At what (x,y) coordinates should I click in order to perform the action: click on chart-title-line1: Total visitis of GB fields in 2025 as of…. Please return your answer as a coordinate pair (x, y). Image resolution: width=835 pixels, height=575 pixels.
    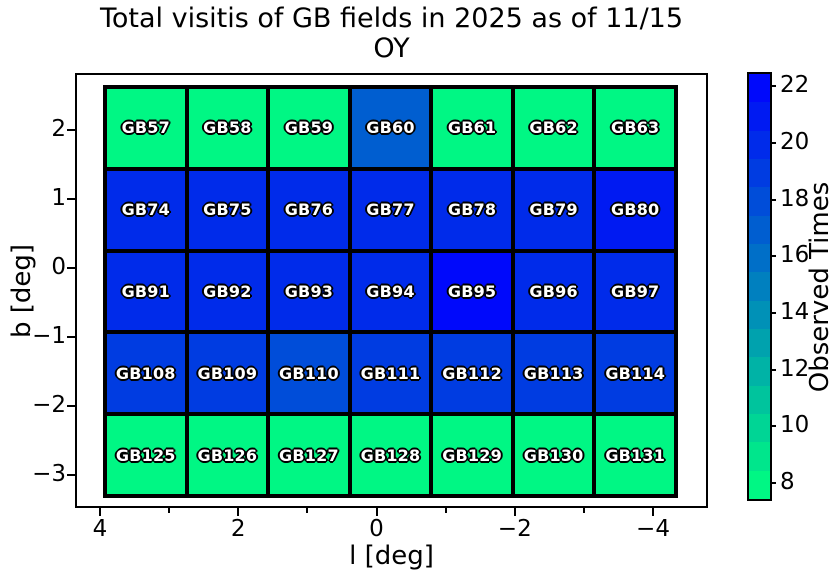
    Looking at the image, I should click on (391, 18).